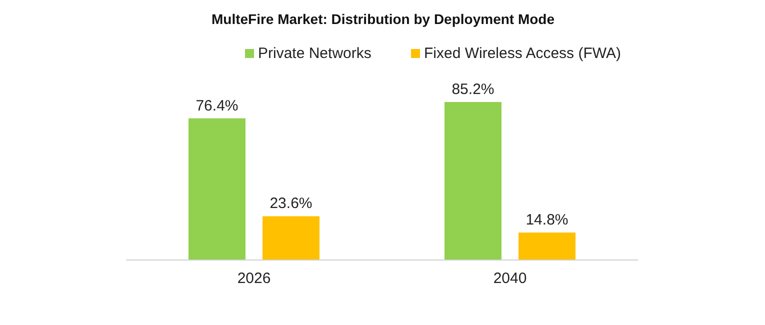 The height and width of the screenshot is (325, 765). I want to click on chart-title: MulteFire Market: Distribution by Deployment Mode, so click(383, 19).